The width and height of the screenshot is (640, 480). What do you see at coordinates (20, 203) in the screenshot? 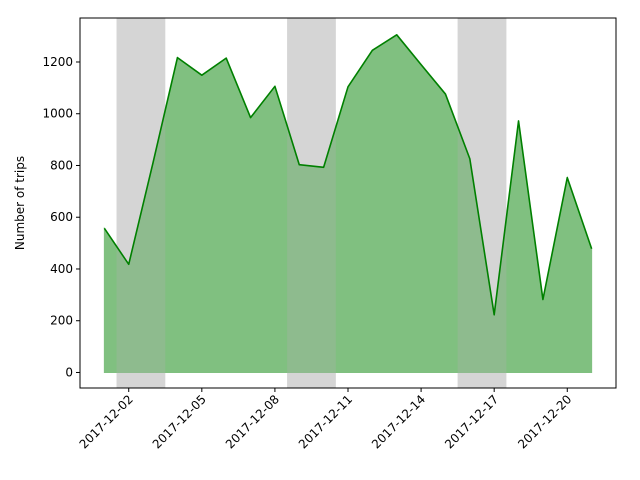
I see `y-axis-label: Number of trips` at bounding box center [20, 203].